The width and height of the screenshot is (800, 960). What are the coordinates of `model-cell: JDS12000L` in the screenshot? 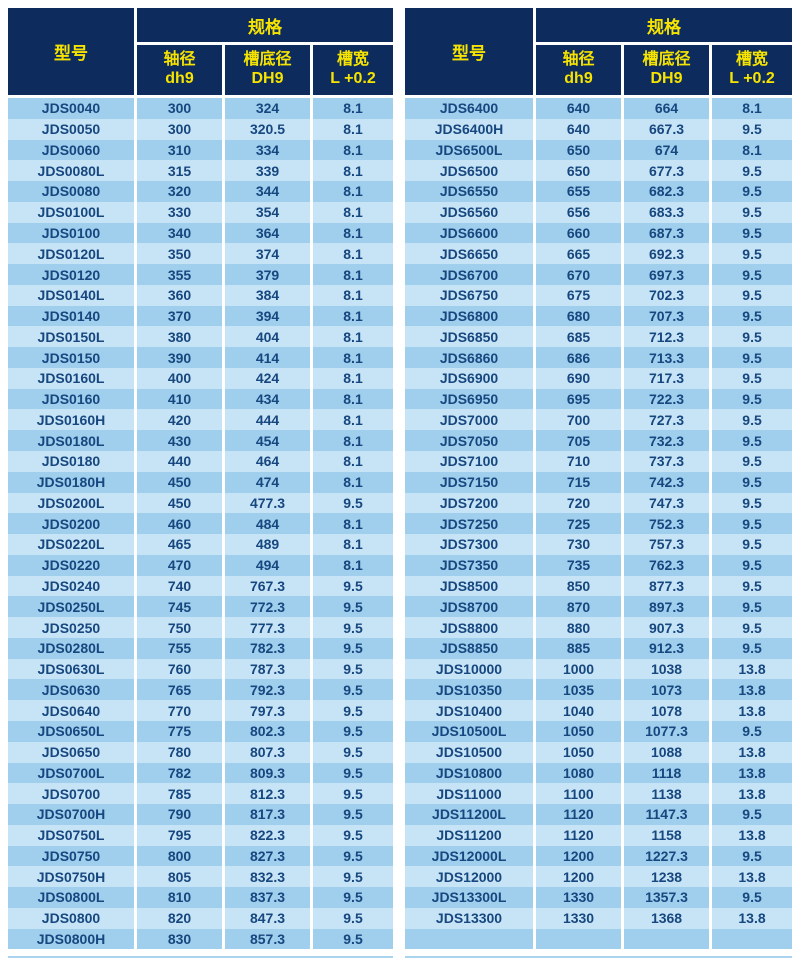 It's located at (471, 856).